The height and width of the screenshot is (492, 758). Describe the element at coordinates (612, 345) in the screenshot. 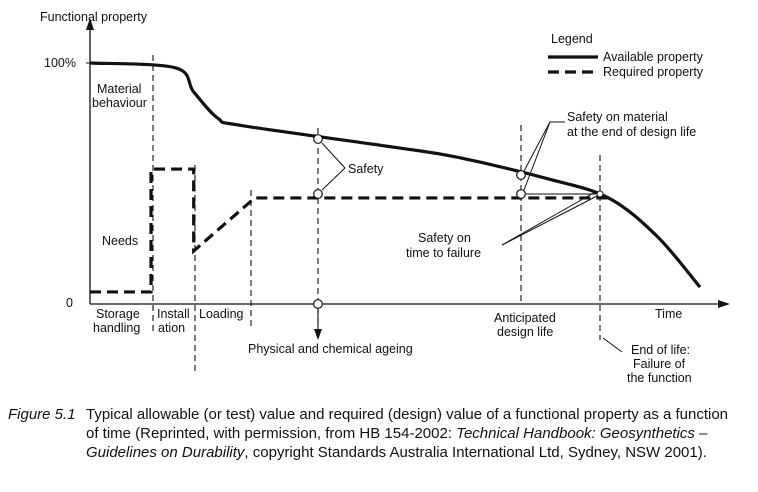

I see `end-of-life-leader` at that location.